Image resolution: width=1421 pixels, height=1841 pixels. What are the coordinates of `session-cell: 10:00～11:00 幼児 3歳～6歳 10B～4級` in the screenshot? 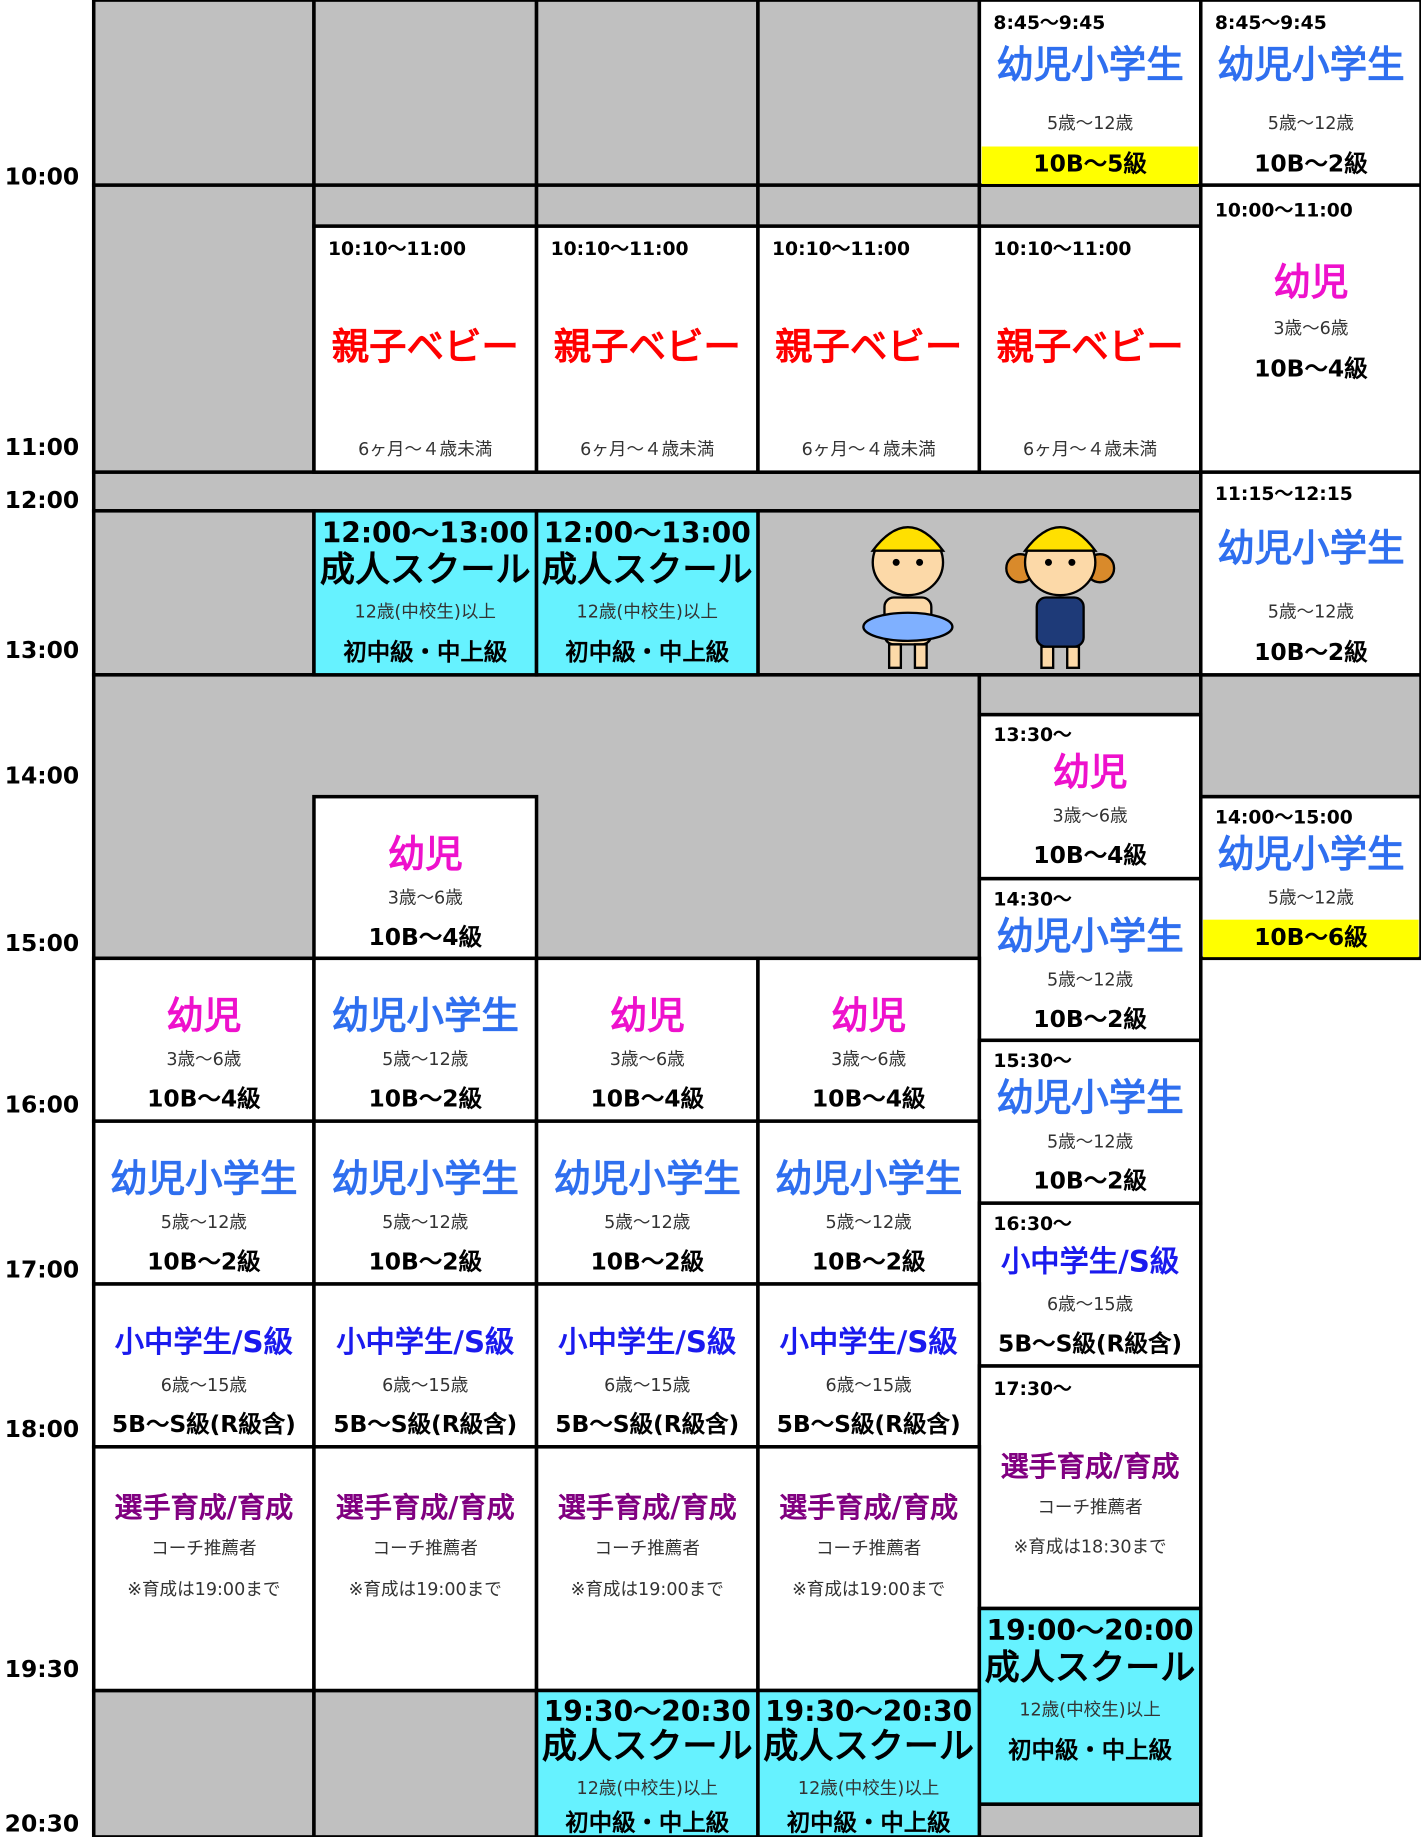 It's located at (1310, 328).